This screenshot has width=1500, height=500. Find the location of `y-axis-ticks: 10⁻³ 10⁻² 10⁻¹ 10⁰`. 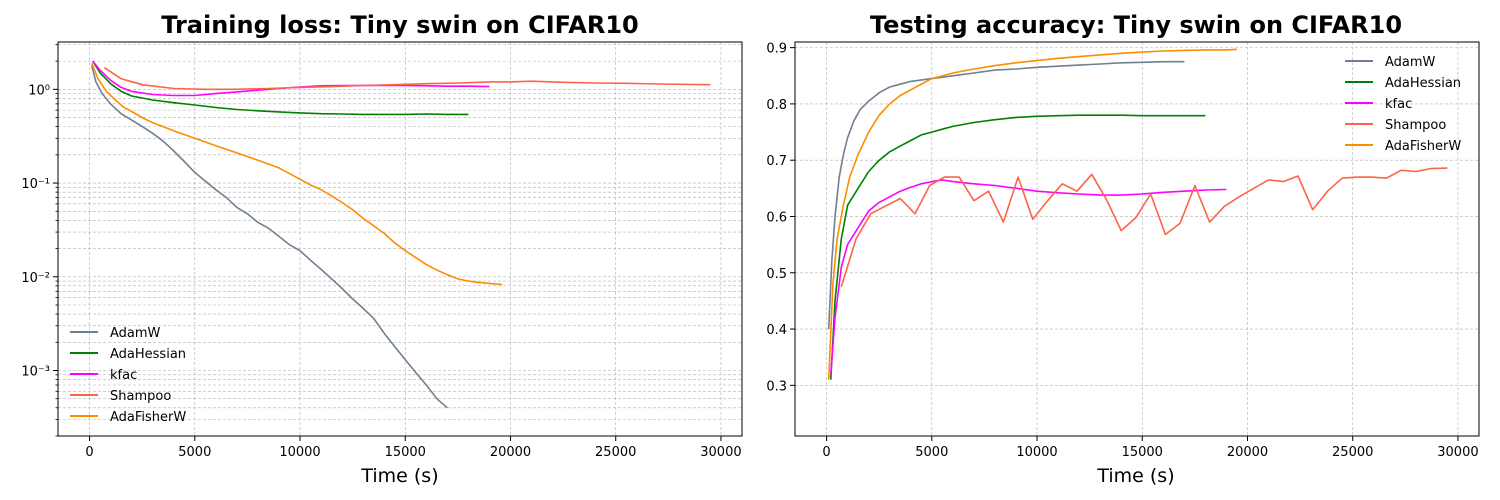

y-axis-ticks: 10⁻³ 10⁻² 10⁻¹ 10⁰ is located at coordinates (39, 240).